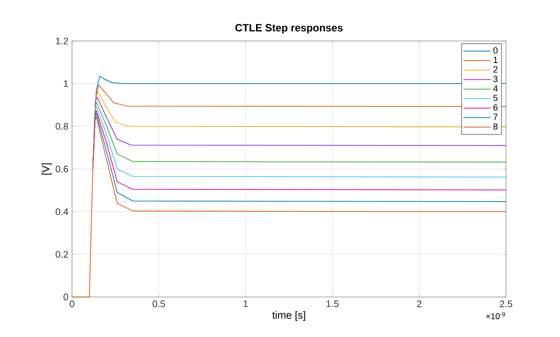 This screenshot has height=337, width=560. What do you see at coordinates (66, 297) in the screenshot?
I see `y-tick-label: 0` at bounding box center [66, 297].